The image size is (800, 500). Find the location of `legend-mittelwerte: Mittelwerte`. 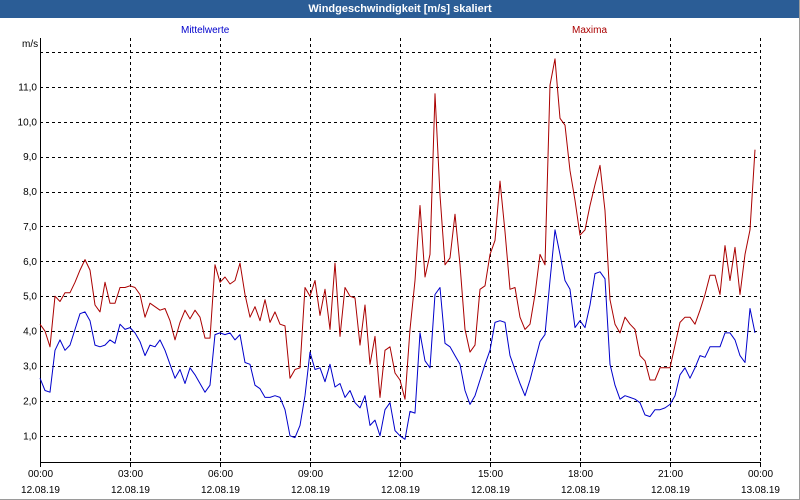

legend-mittelwerte: Mittelwerte is located at coordinates (205, 30).